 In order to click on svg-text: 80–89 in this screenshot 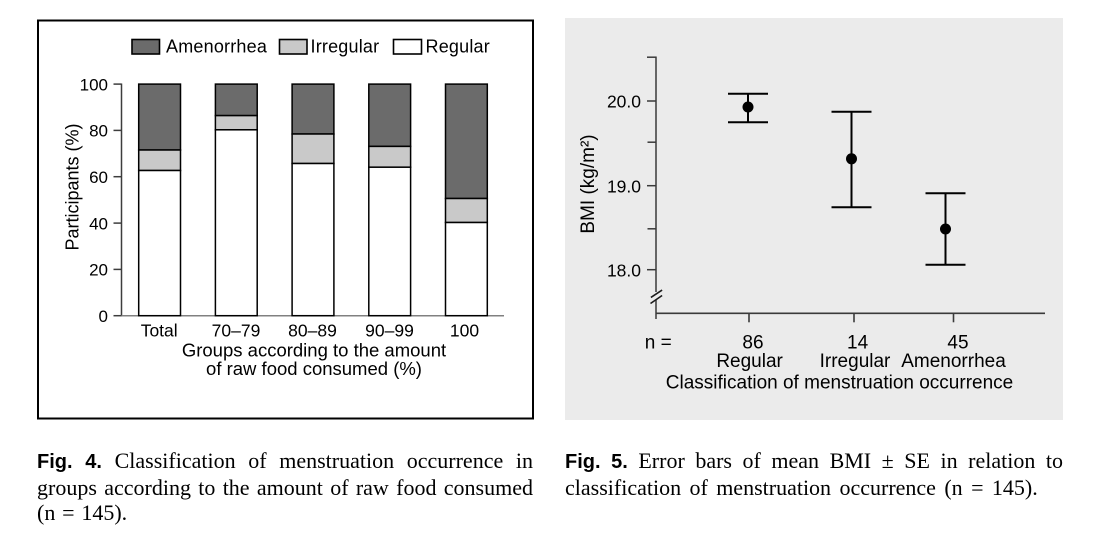, I will do `click(312, 331)`.